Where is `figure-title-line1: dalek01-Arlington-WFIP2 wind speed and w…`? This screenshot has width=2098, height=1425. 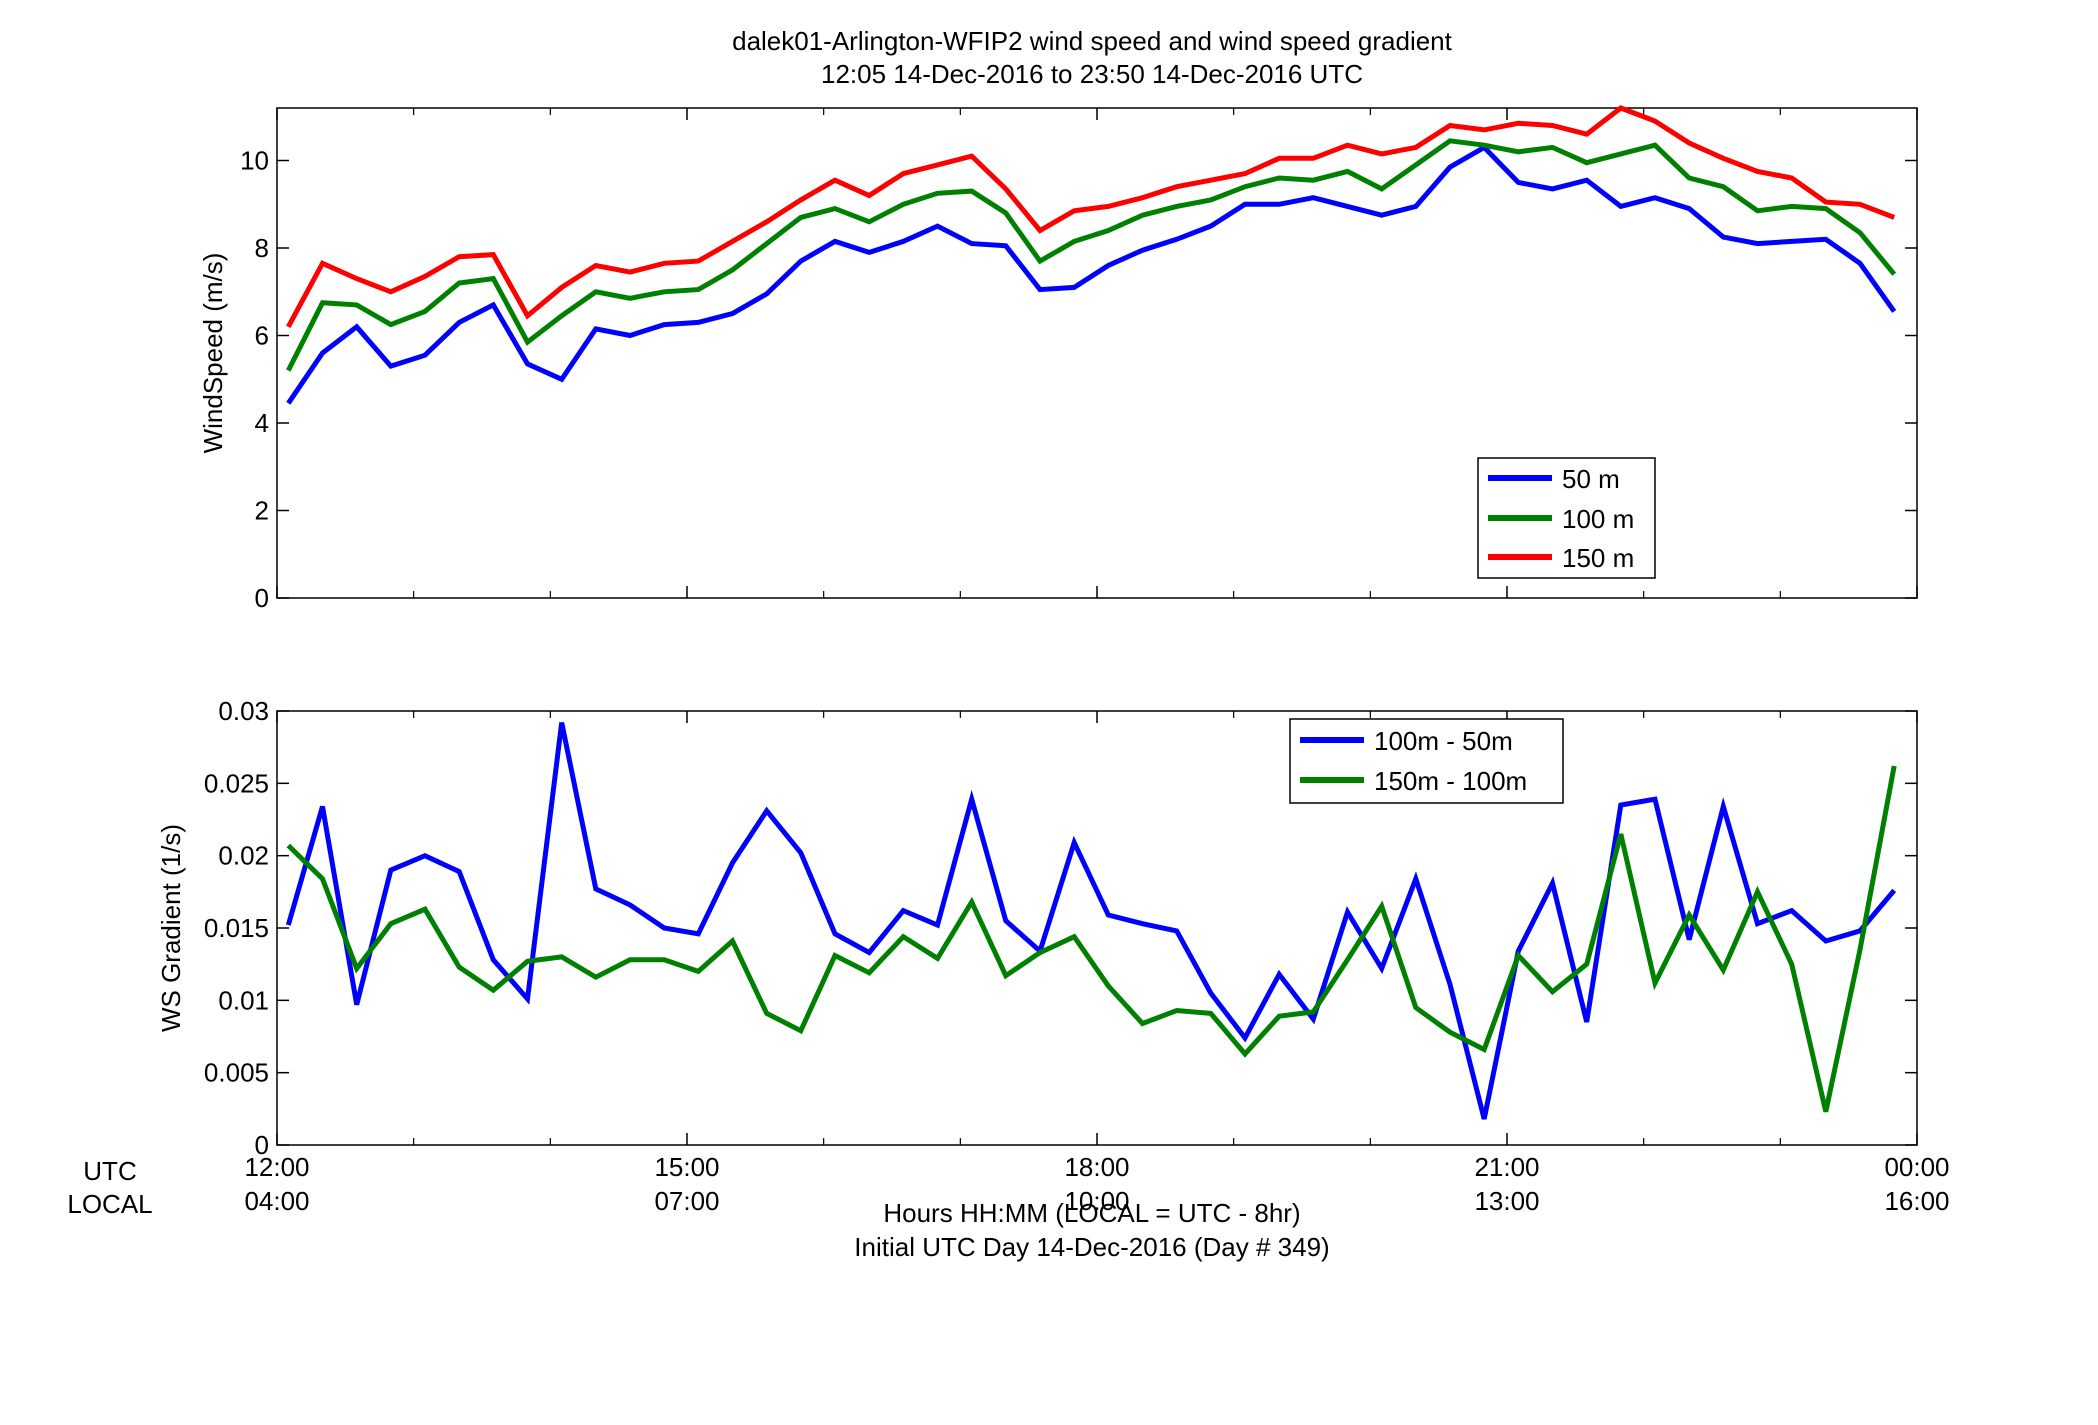
figure-title-line1: dalek01-Arlington-WFIP2 wind speed and w… is located at coordinates (1092, 41).